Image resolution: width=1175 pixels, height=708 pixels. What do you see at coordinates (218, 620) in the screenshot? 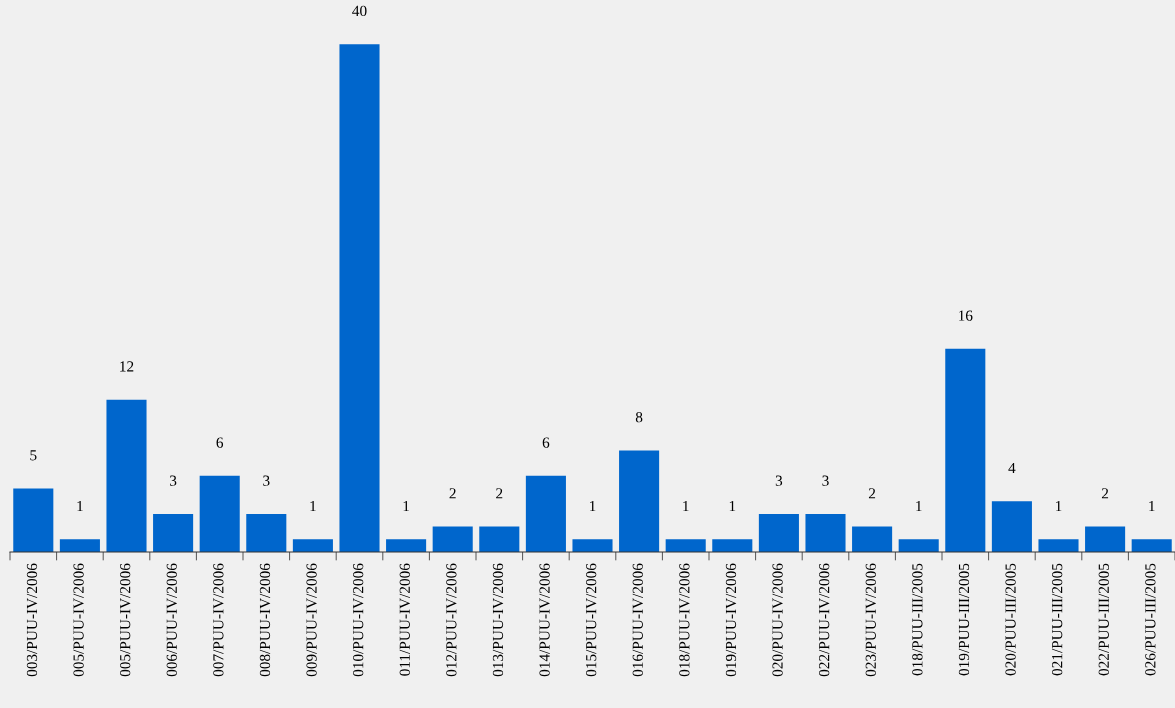
I see `x-tick-label: 007/PUU-IV/2006` at bounding box center [218, 620].